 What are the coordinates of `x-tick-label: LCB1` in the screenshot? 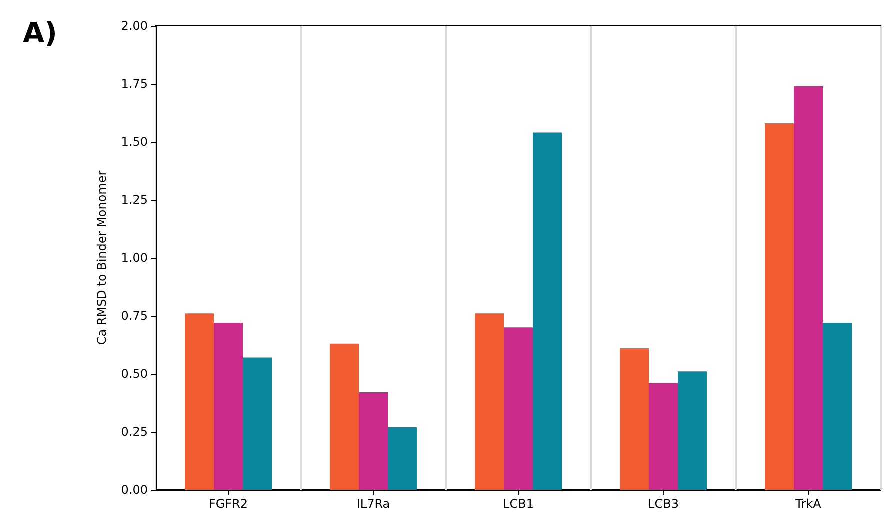 It's located at (518, 504).